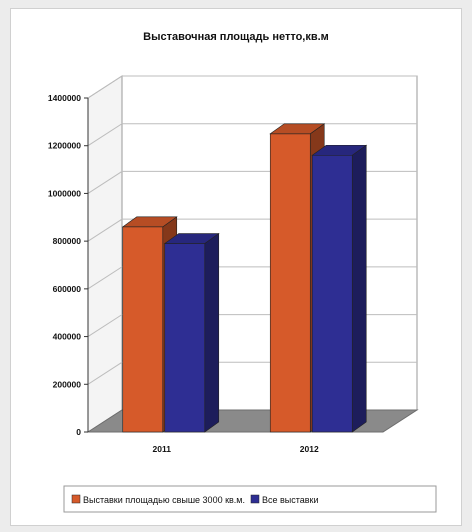  I want to click on legend-label: Все выставки, so click(290, 500).